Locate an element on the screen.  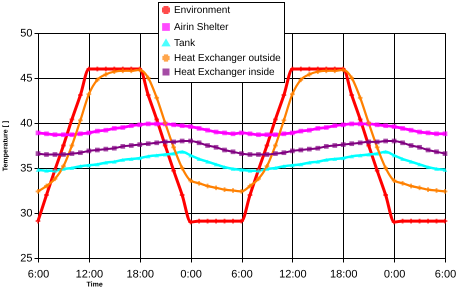
y-tick-label: 35 is located at coordinates (26, 168).